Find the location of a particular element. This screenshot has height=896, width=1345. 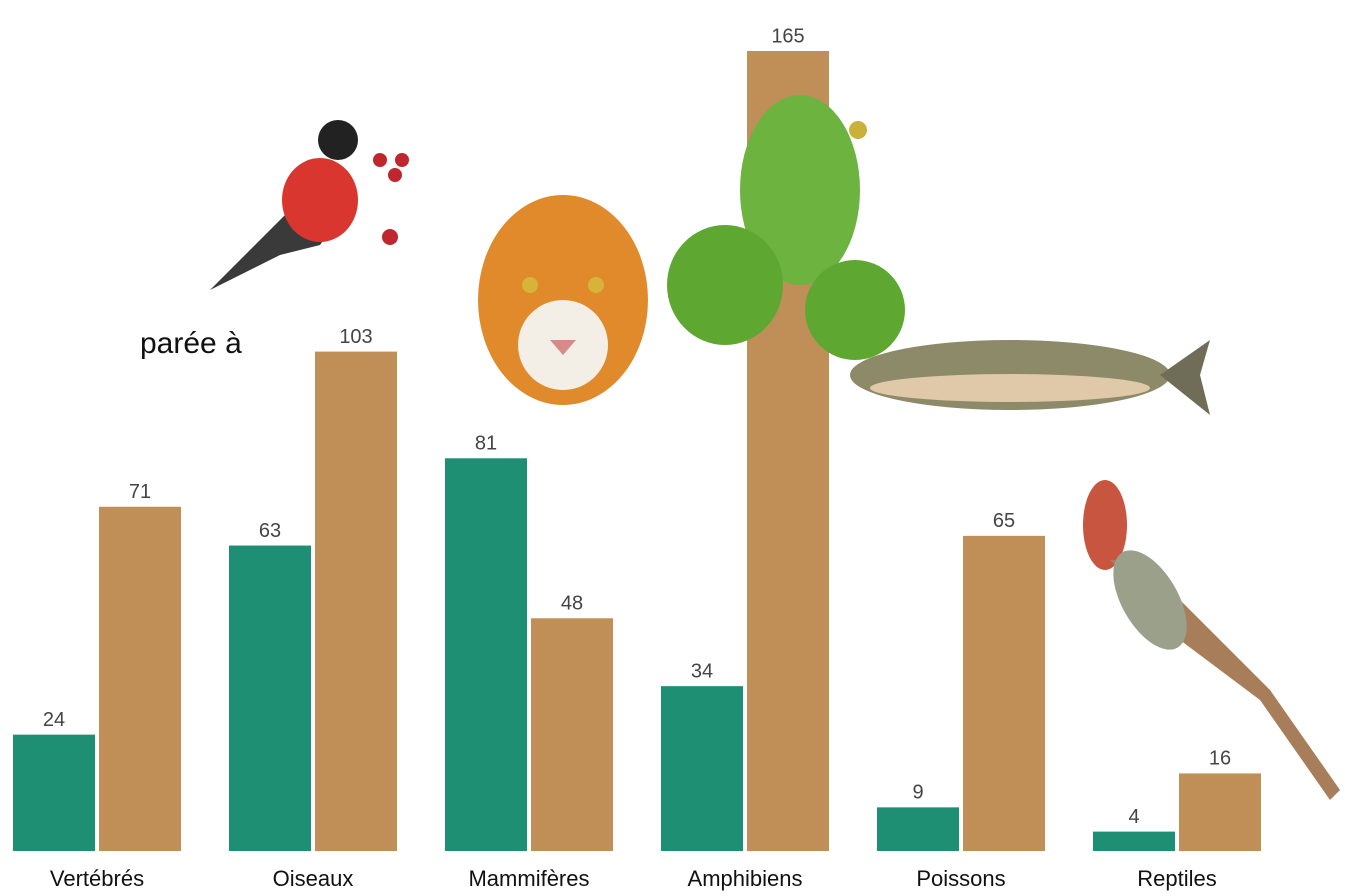

x-tick-label: Reptiles is located at coordinates (1176, 878).